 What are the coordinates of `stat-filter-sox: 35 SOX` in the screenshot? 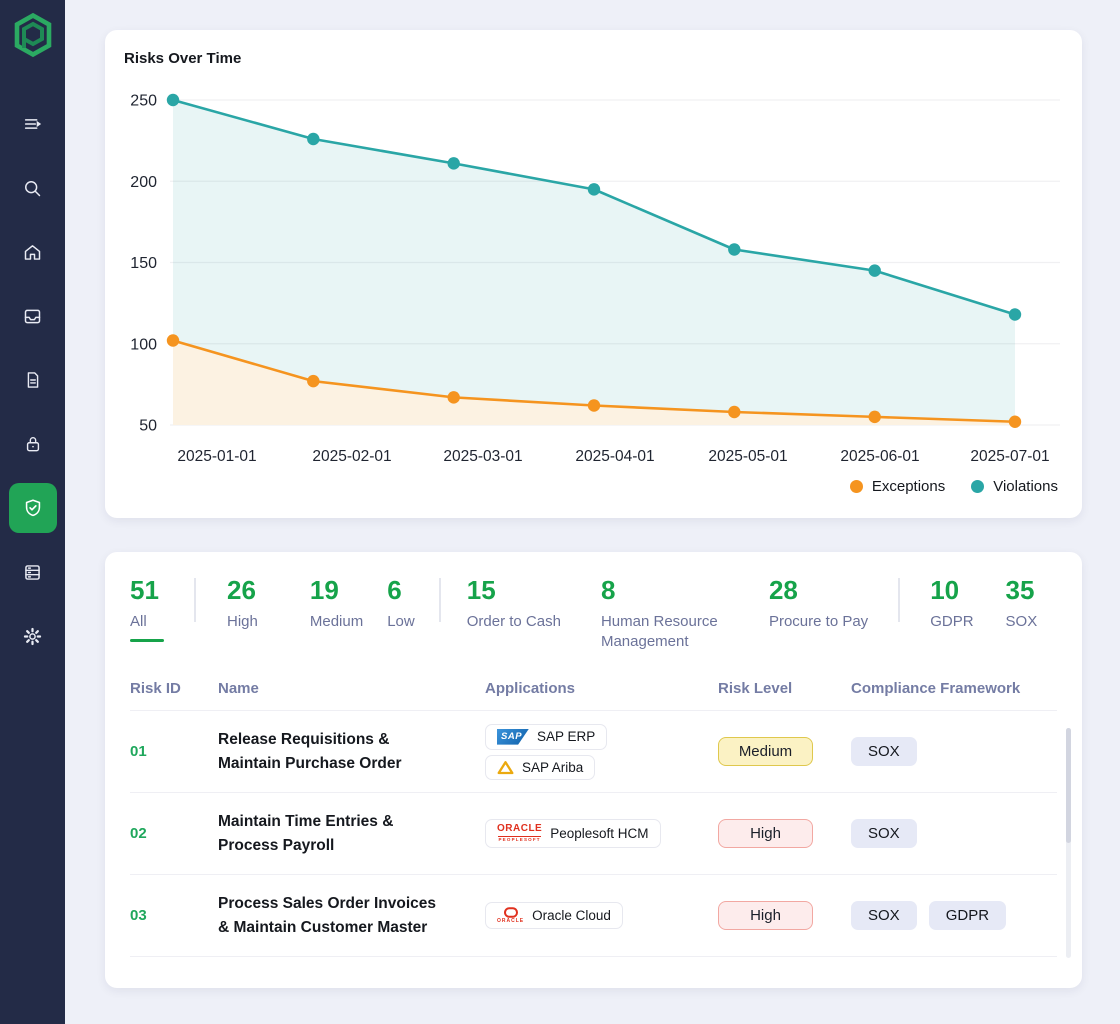 It's located at (1022, 604).